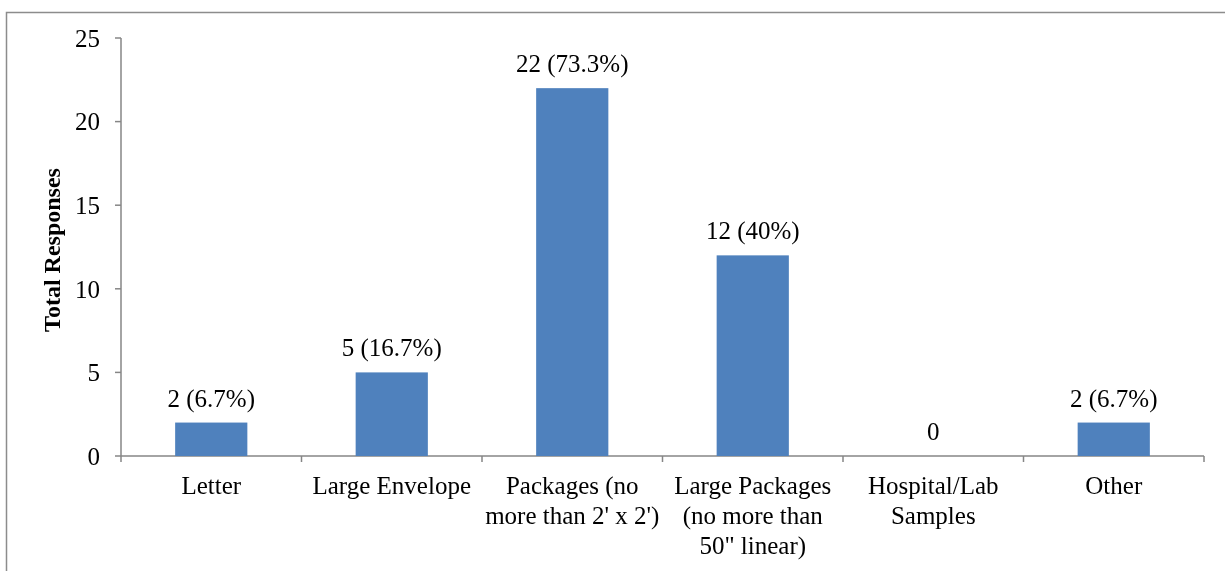  Describe the element at coordinates (93, 456) in the screenshot. I see `y-tick-label: 0` at that location.